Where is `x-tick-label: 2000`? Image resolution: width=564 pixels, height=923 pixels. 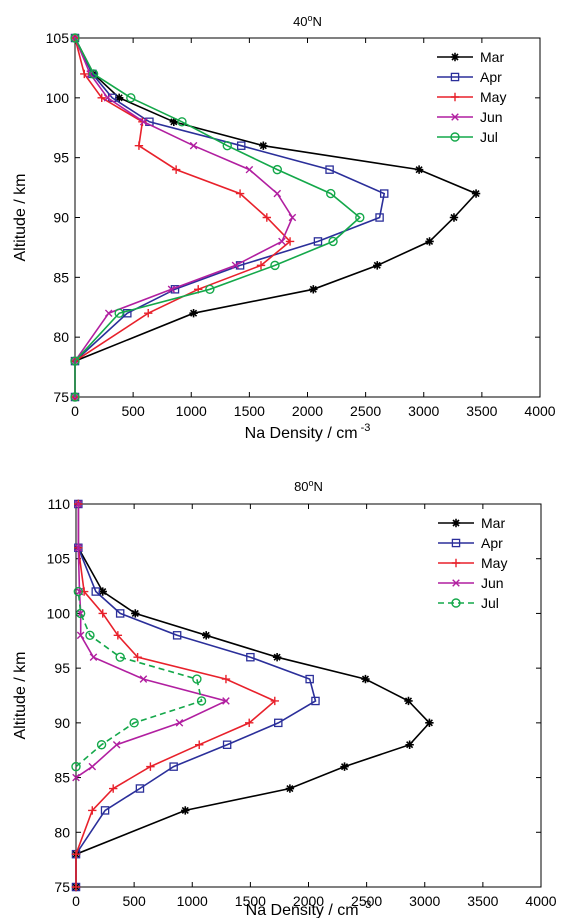 x-tick-label: 2000 is located at coordinates (308, 901).